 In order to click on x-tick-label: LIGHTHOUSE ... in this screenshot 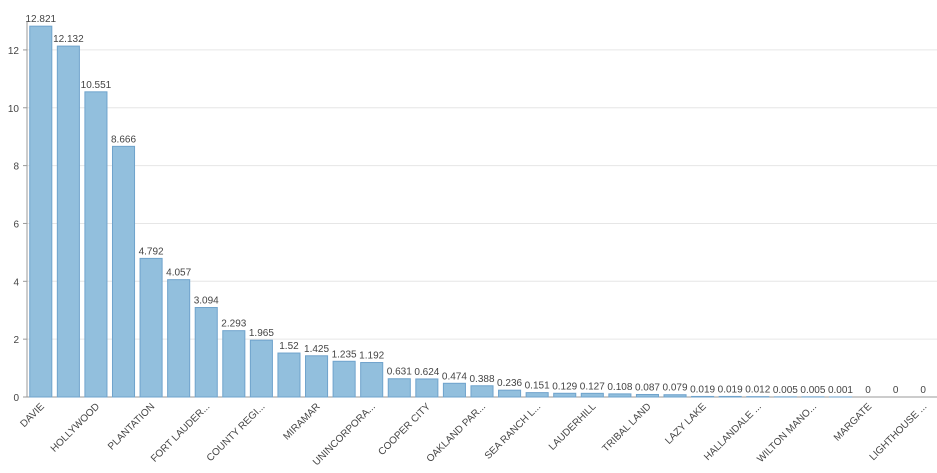, I will do `click(899, 432)`.